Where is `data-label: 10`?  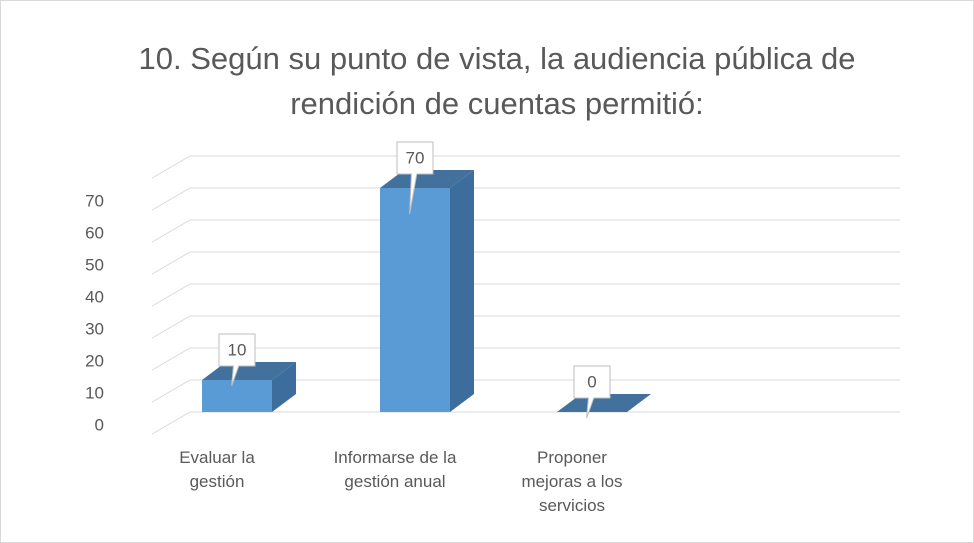
data-label: 10 is located at coordinates (237, 349).